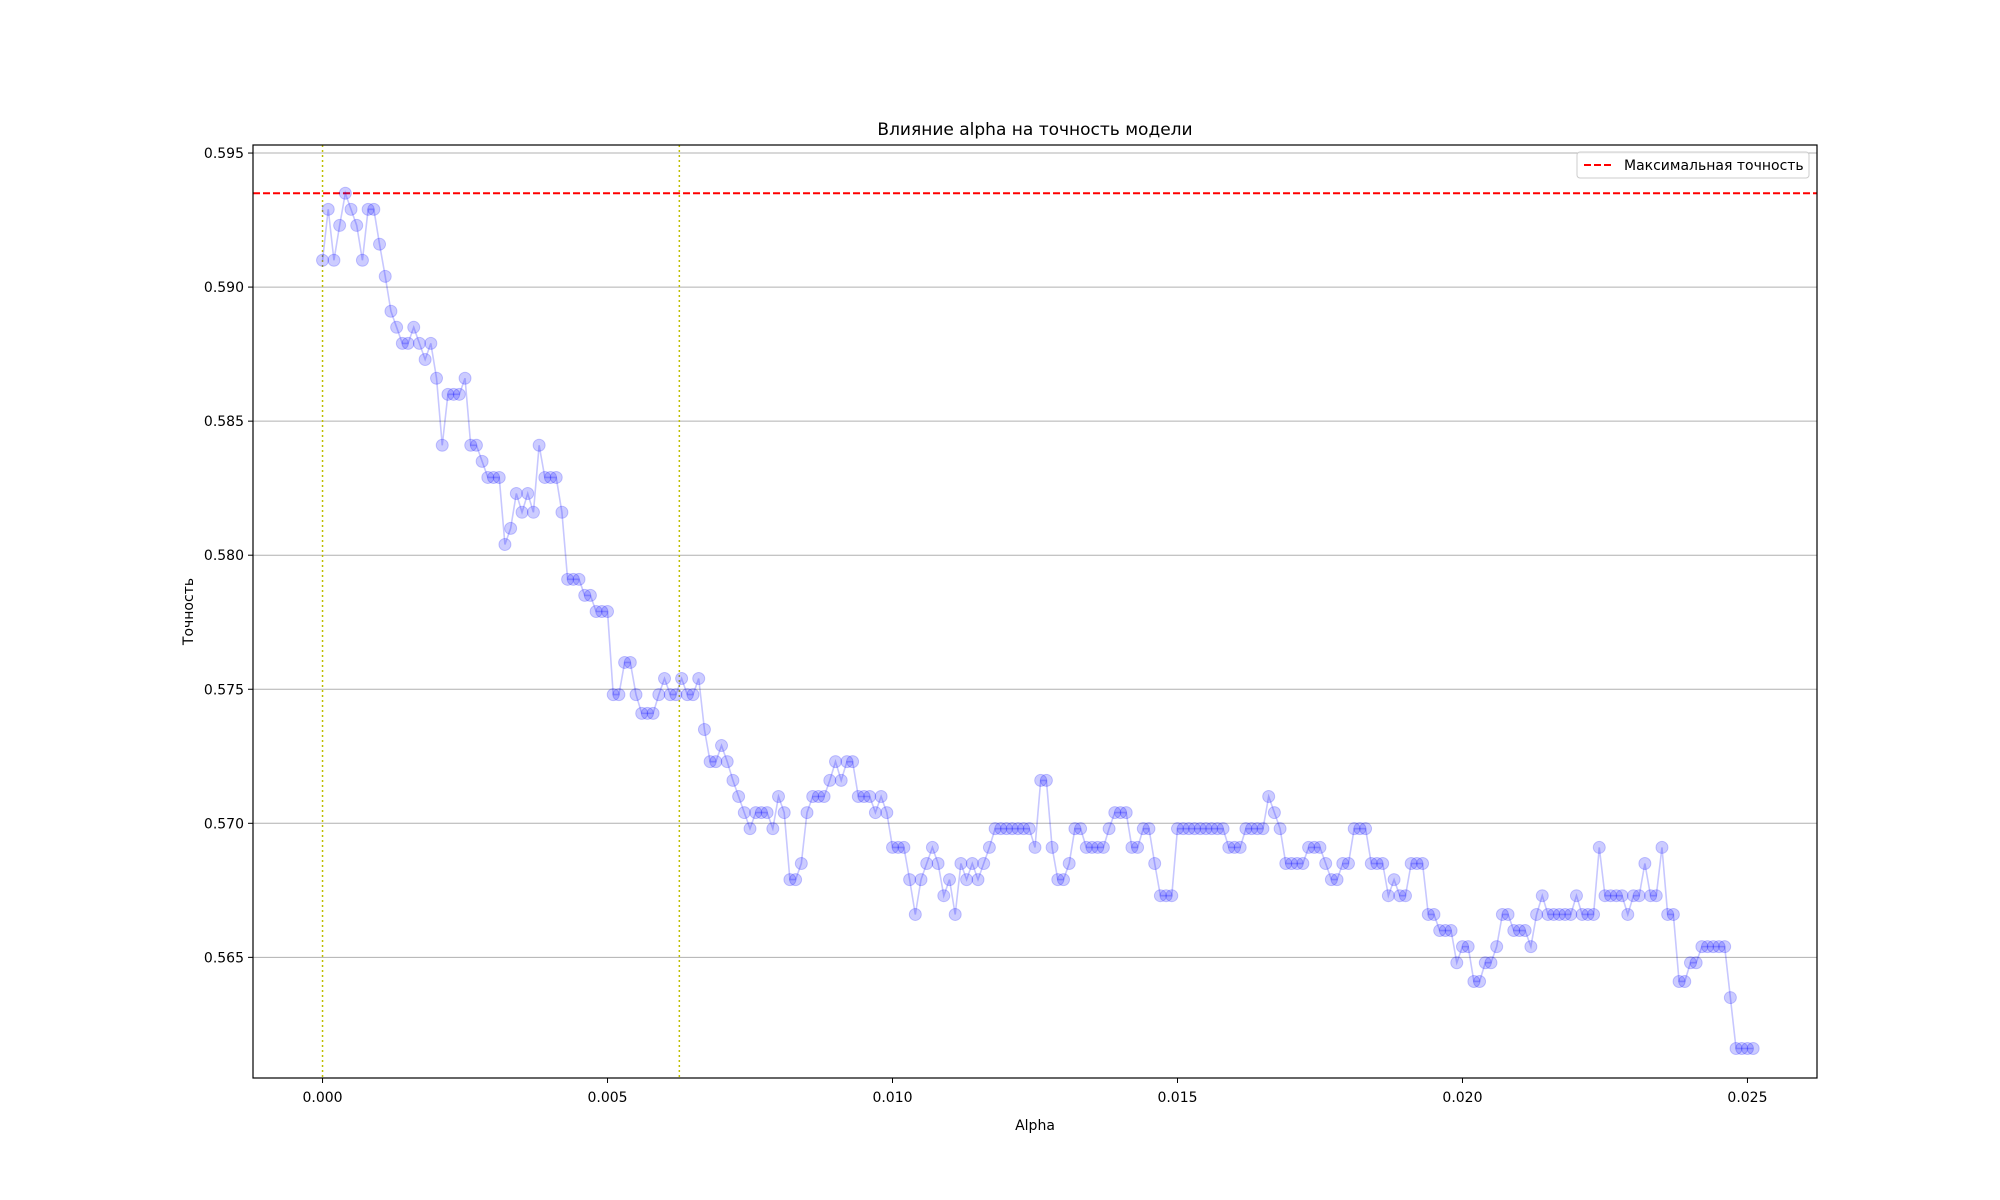  I want to click on legend-label-max-accuracy: Максимальная точность, so click(1714, 166).